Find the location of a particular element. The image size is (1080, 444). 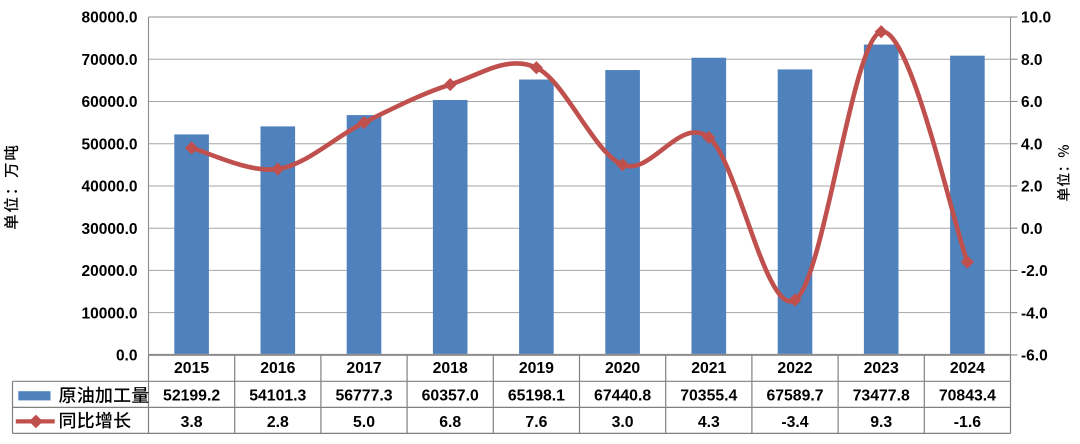

svg-text: 54101.3 is located at coordinates (277, 396).